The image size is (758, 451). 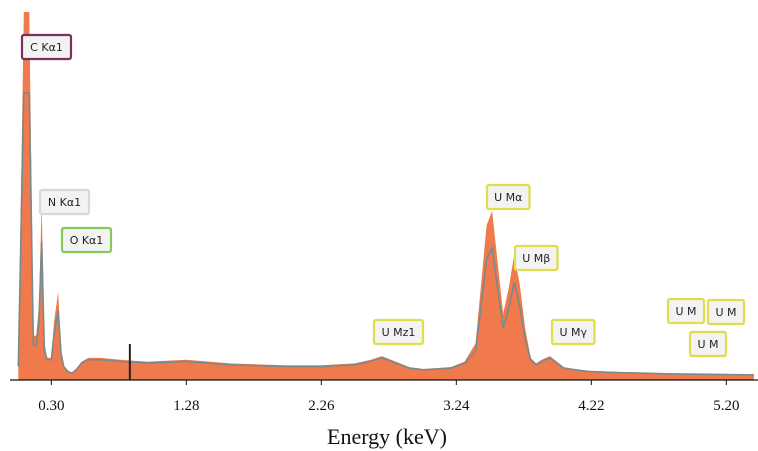 I want to click on peak-label-text: N Kα1, so click(x=64, y=202).